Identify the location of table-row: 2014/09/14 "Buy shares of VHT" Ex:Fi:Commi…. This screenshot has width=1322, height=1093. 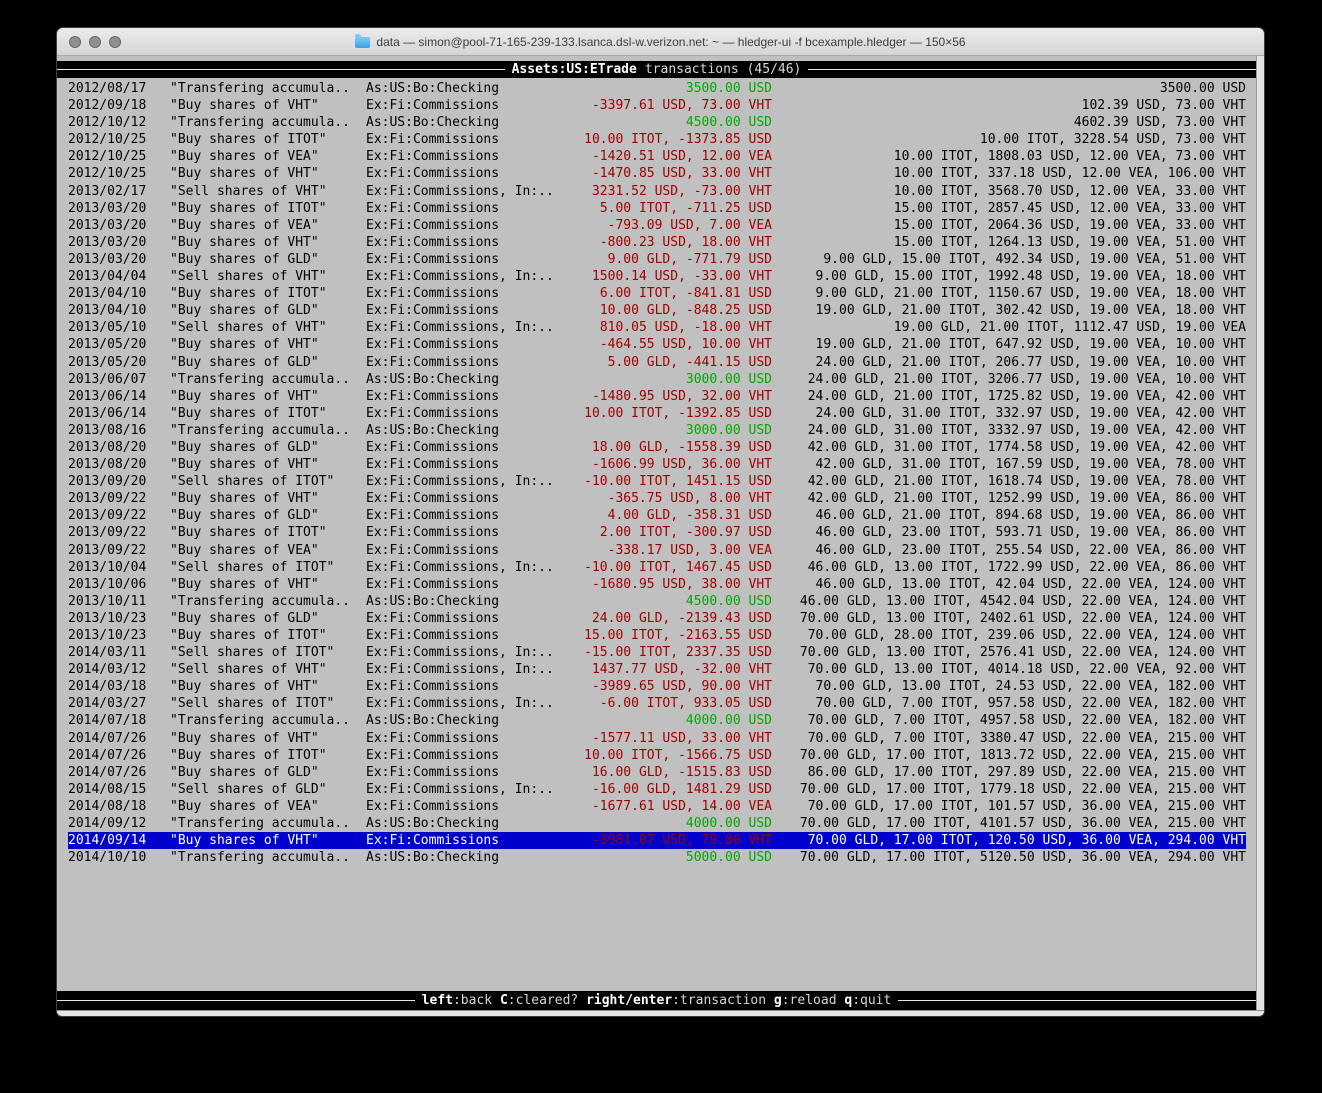
(657, 841).